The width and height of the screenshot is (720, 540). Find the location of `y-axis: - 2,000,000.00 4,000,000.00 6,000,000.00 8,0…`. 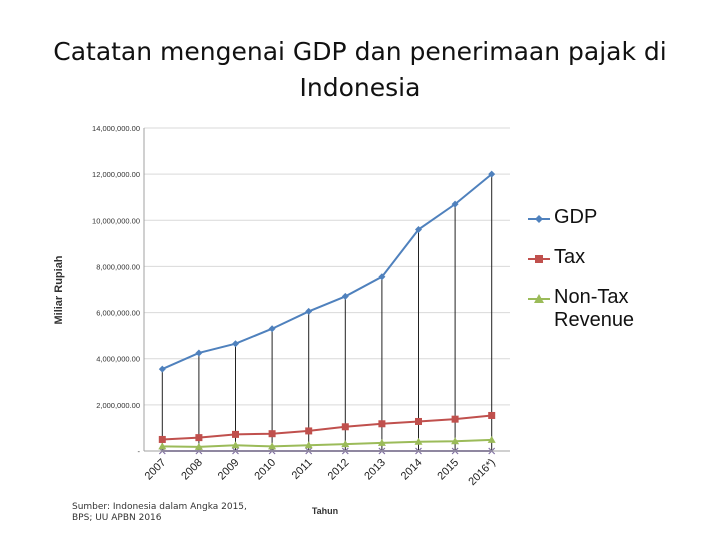

y-axis: - 2,000,000.00 4,000,000.00 6,000,000.00 8,0… is located at coordinates (118, 290).